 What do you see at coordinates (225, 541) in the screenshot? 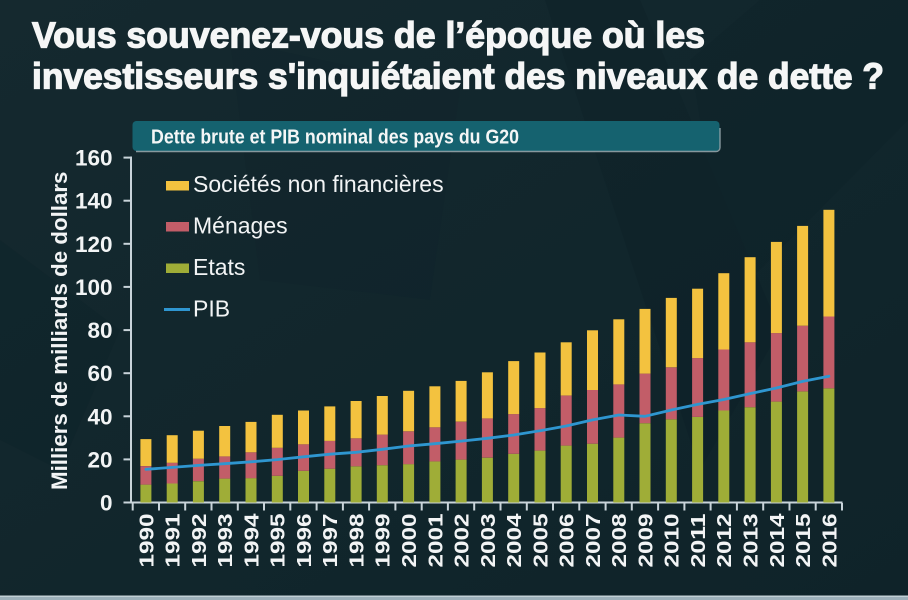
I see `svg-text: 1993` at bounding box center [225, 541].